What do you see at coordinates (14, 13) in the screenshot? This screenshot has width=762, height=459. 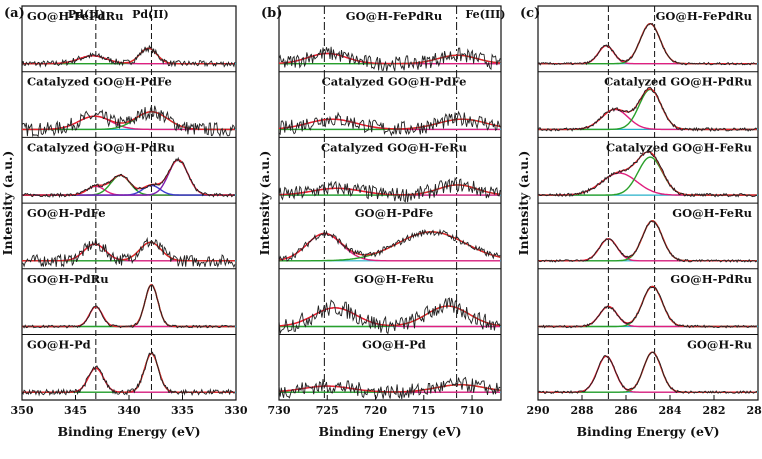 I see `panel-label: (a)` at bounding box center [14, 13].